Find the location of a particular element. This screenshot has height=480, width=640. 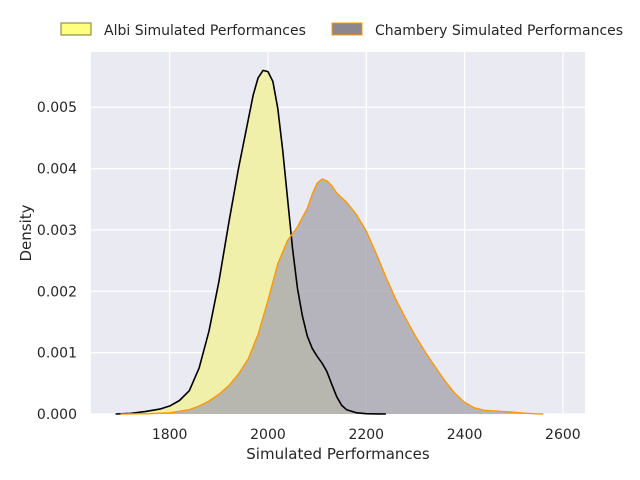

x-tick-label: 1800 is located at coordinates (170, 435).